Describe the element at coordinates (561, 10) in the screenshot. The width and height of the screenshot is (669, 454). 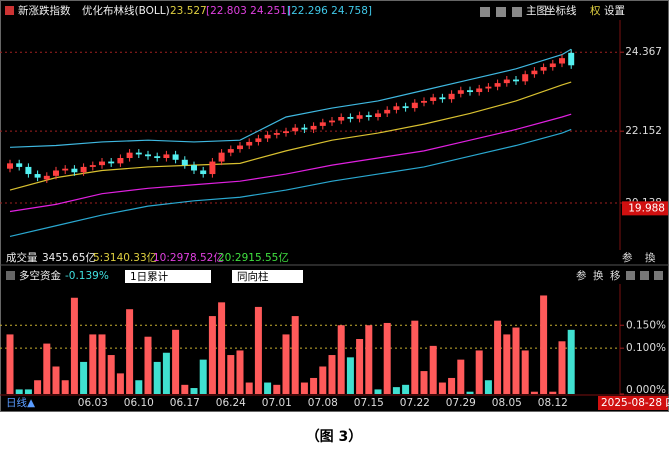
I see `header-button: 坐标线` at that location.